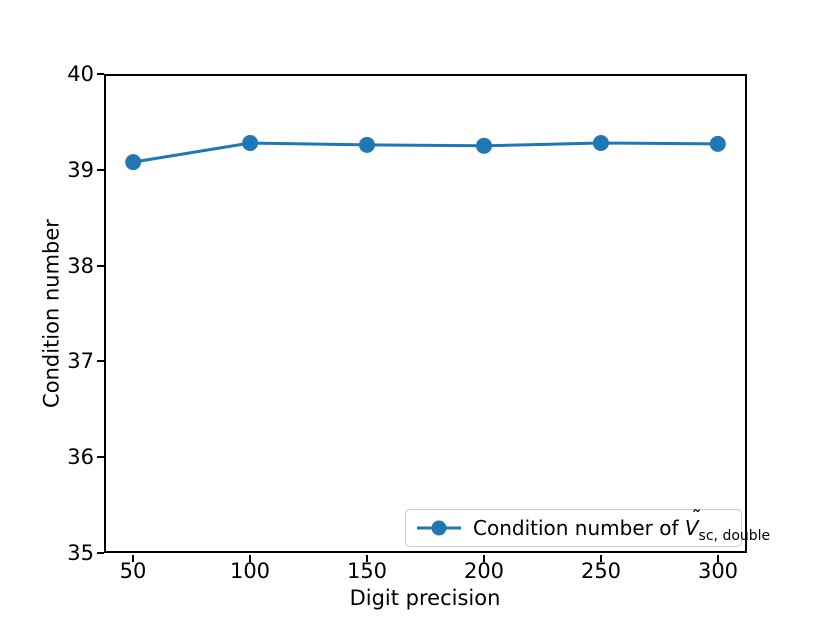  Describe the element at coordinates (80, 457) in the screenshot. I see `y-tick-label: 36` at that location.